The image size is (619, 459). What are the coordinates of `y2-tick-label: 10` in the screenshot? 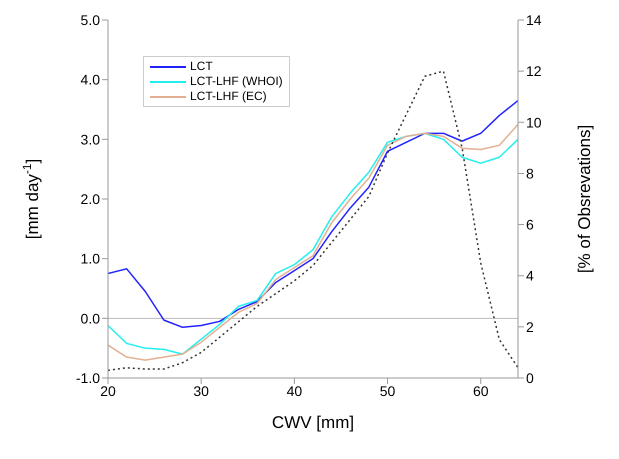 It's located at (534, 122).